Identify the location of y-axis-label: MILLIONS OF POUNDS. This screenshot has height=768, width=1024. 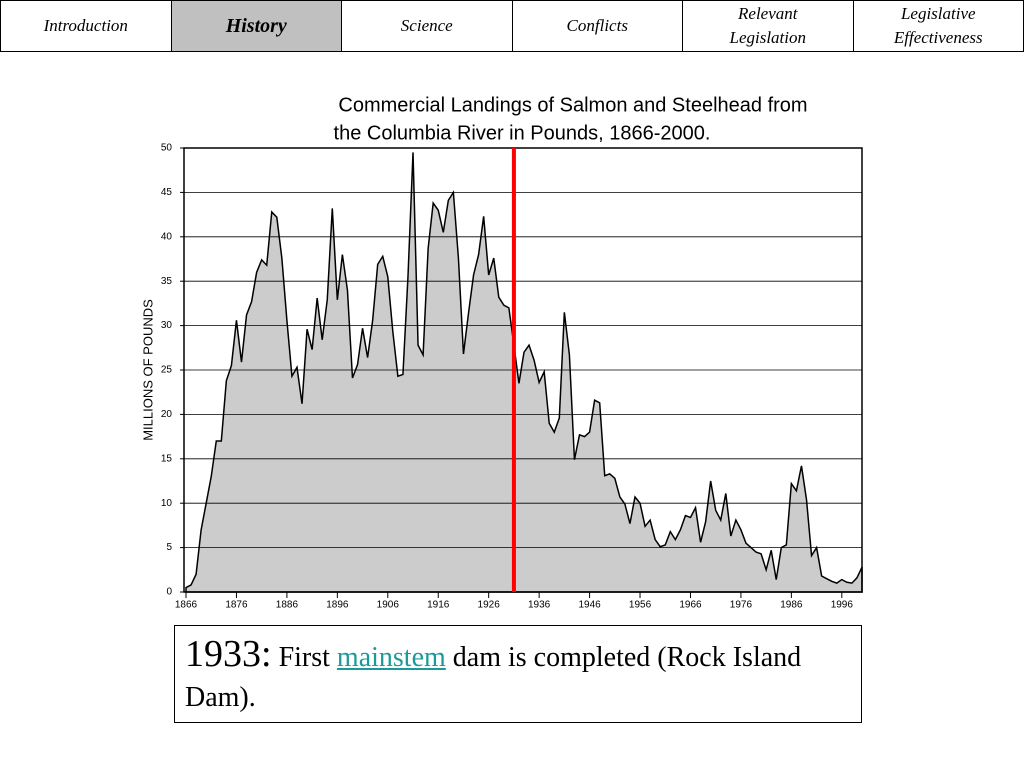
(147, 370).